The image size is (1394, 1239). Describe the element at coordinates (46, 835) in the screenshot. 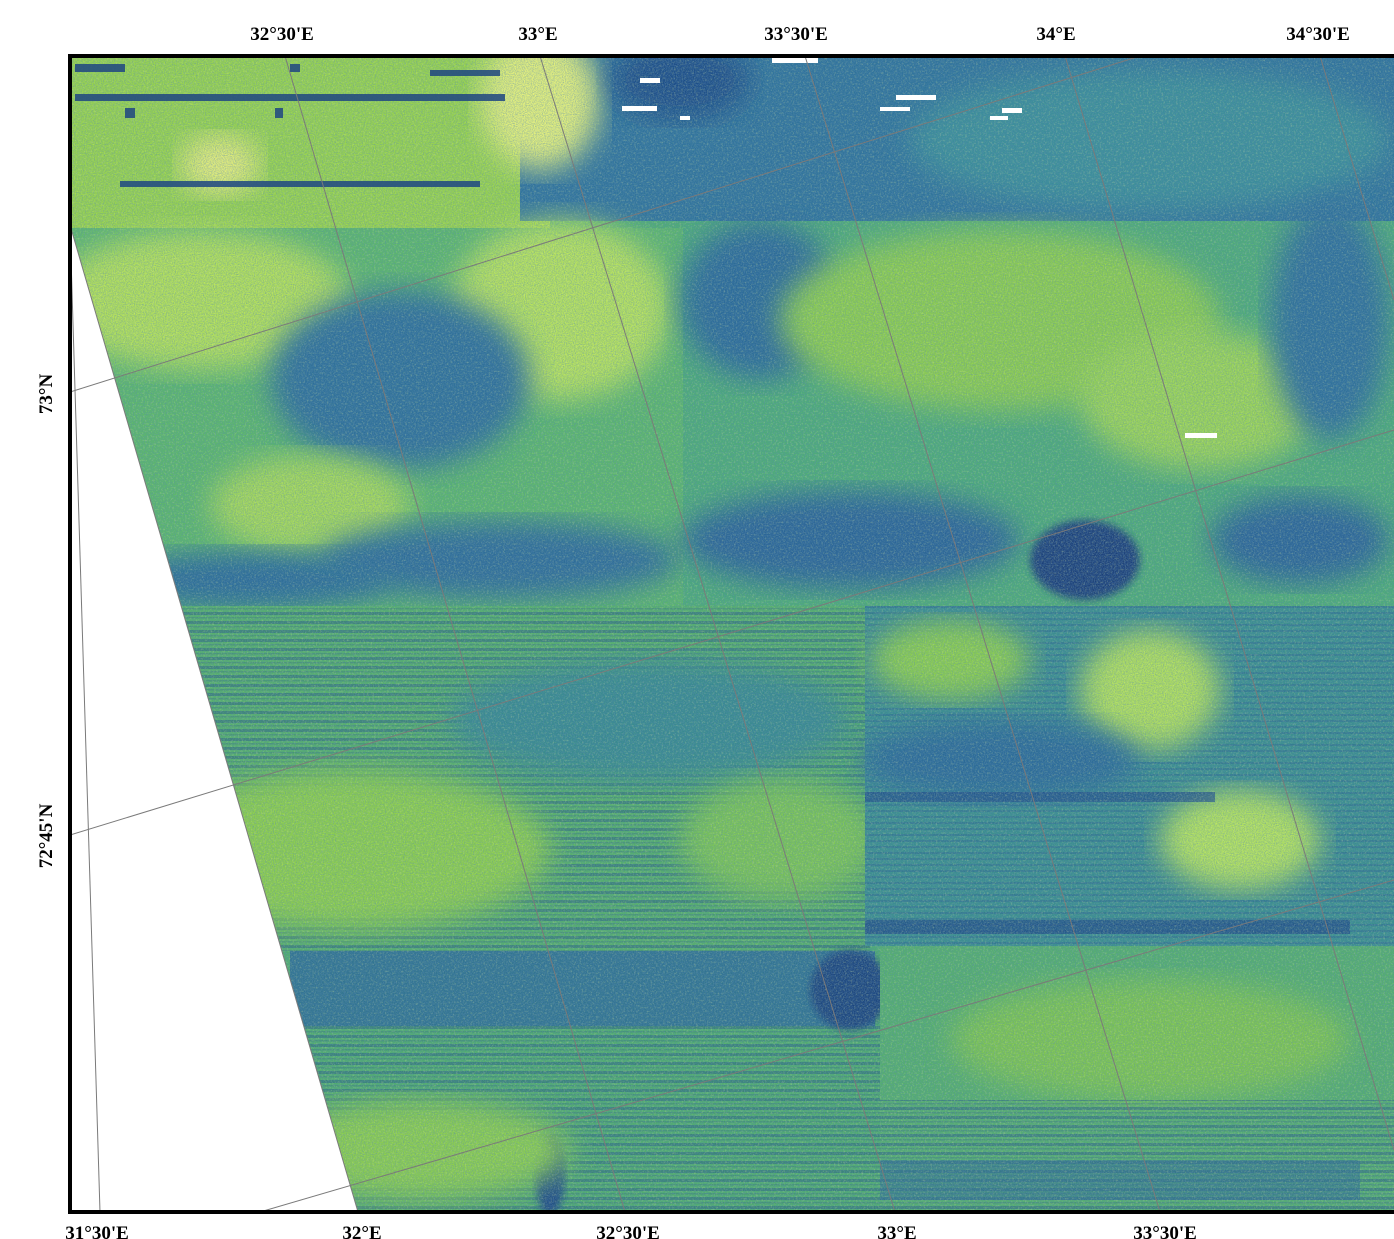

I see `lat-label: 72°45'N` at that location.